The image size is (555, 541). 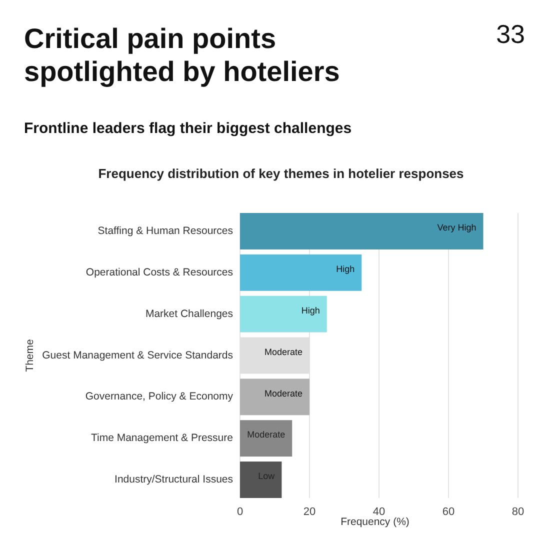 I want to click on y-tick-label: Staffing & Human Resources, so click(x=165, y=231).